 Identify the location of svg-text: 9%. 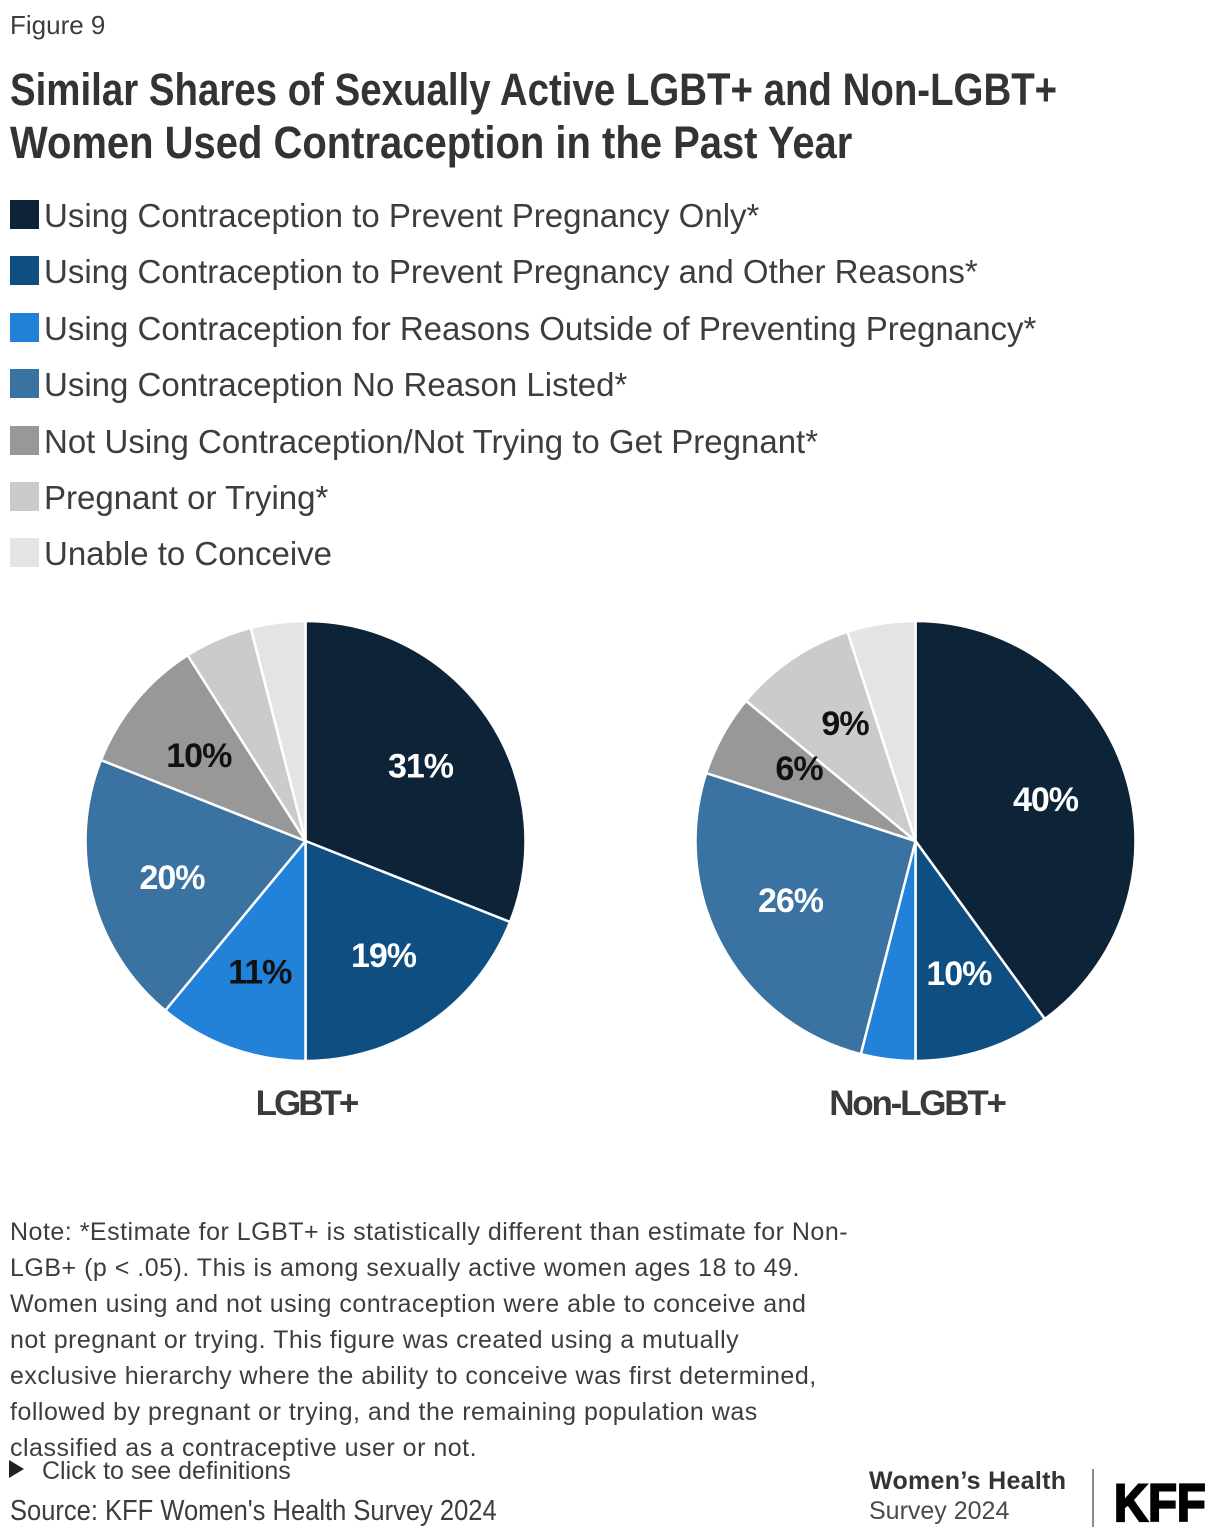
(845, 724).